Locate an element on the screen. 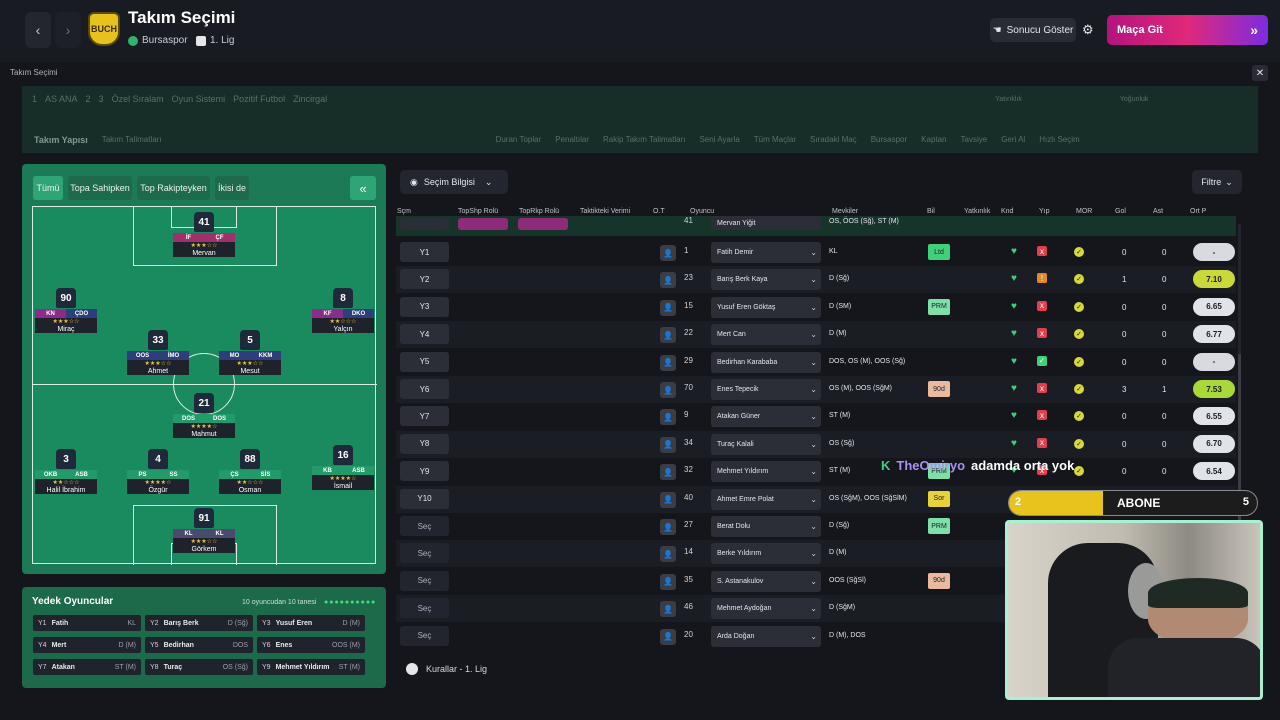 The image size is (1280, 720). table-row: Y7 👤 9 Atakan Güner ⌄ ST (M) ♥ x ✓ 0 0 6.55 is located at coordinates (816, 416).